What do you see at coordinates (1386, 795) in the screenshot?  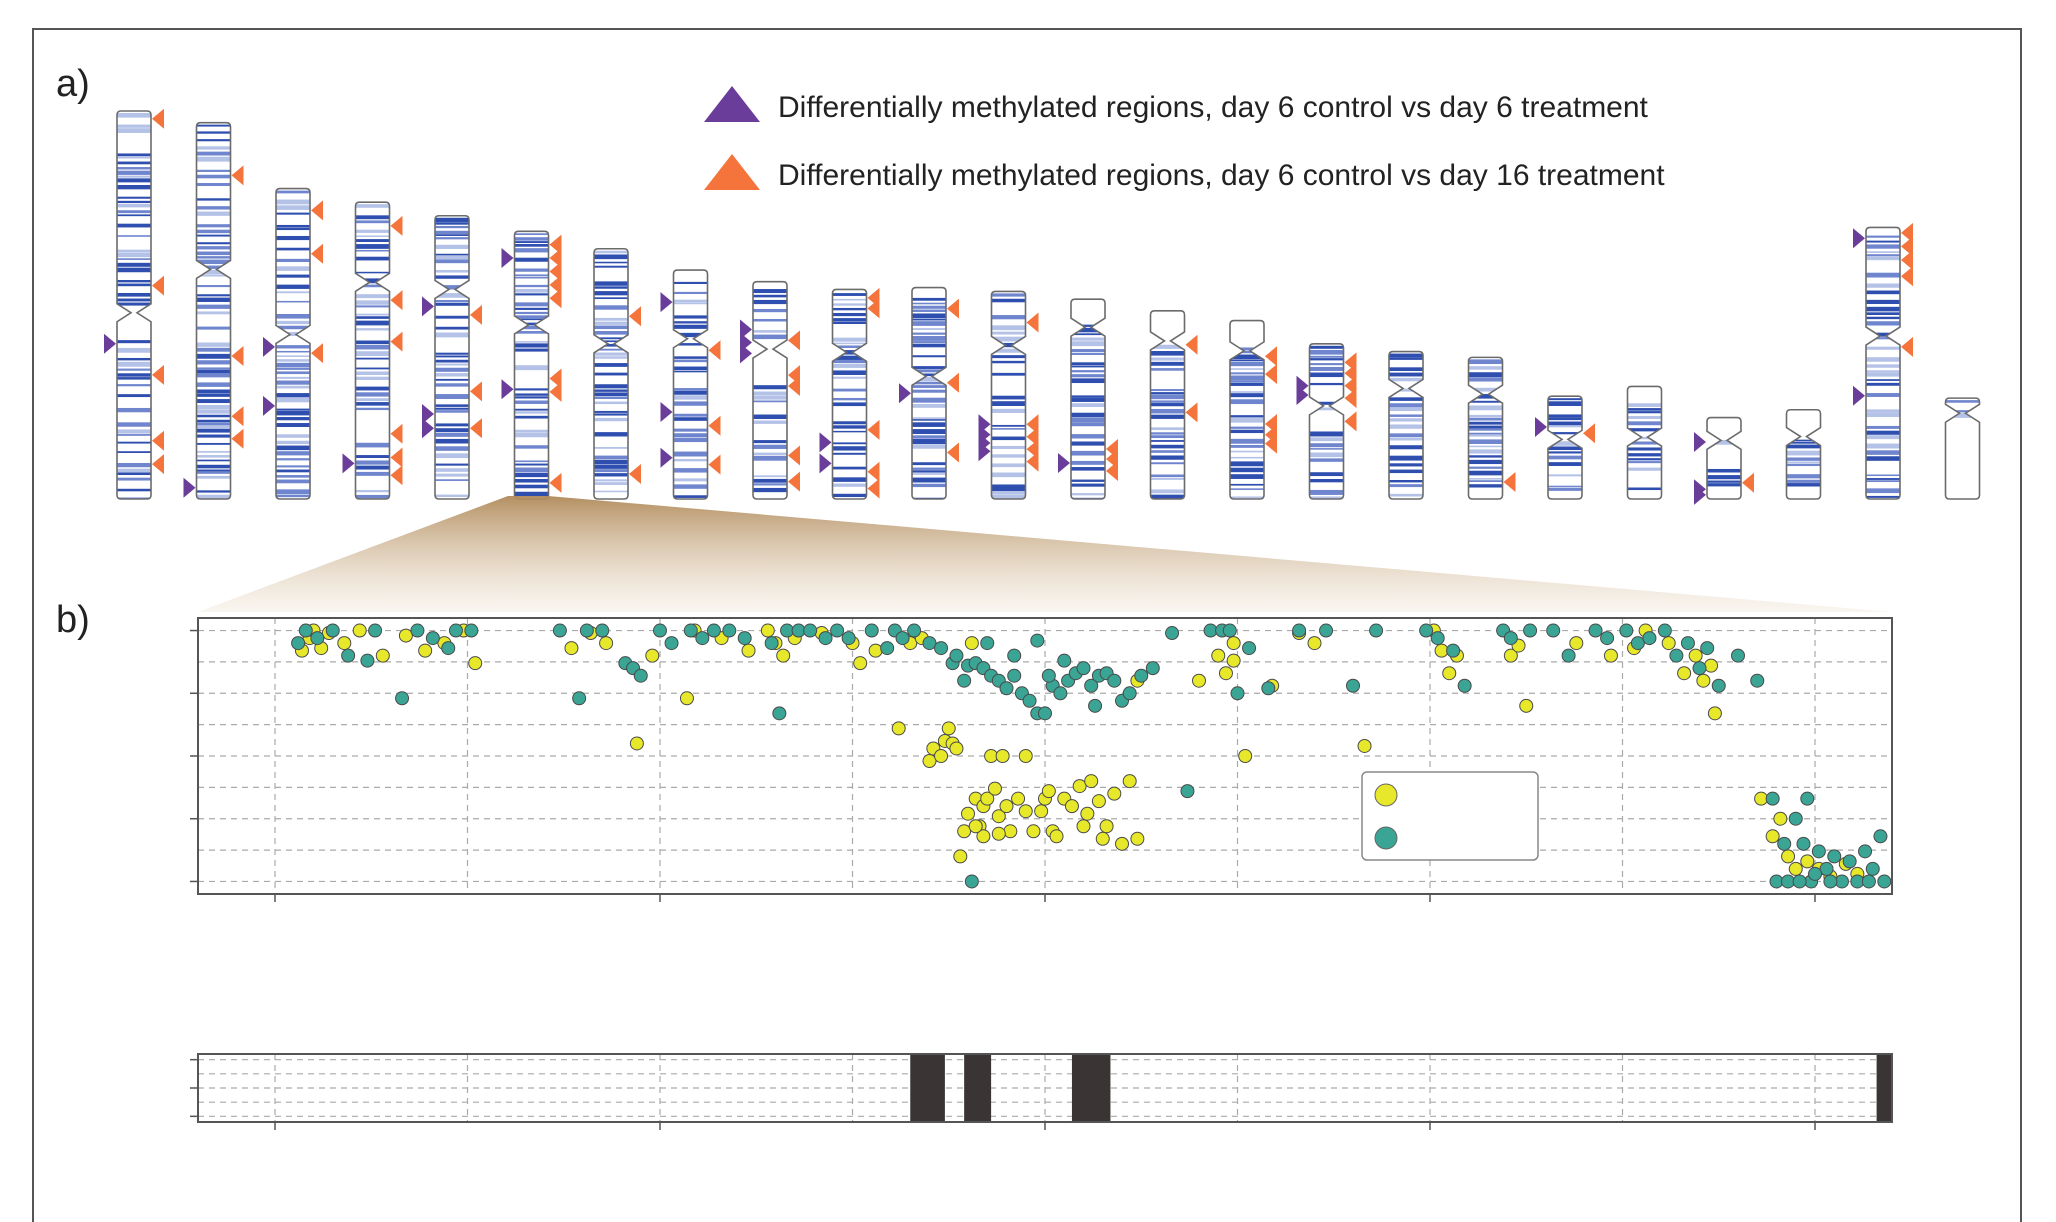 I see `legend-marker-control` at bounding box center [1386, 795].